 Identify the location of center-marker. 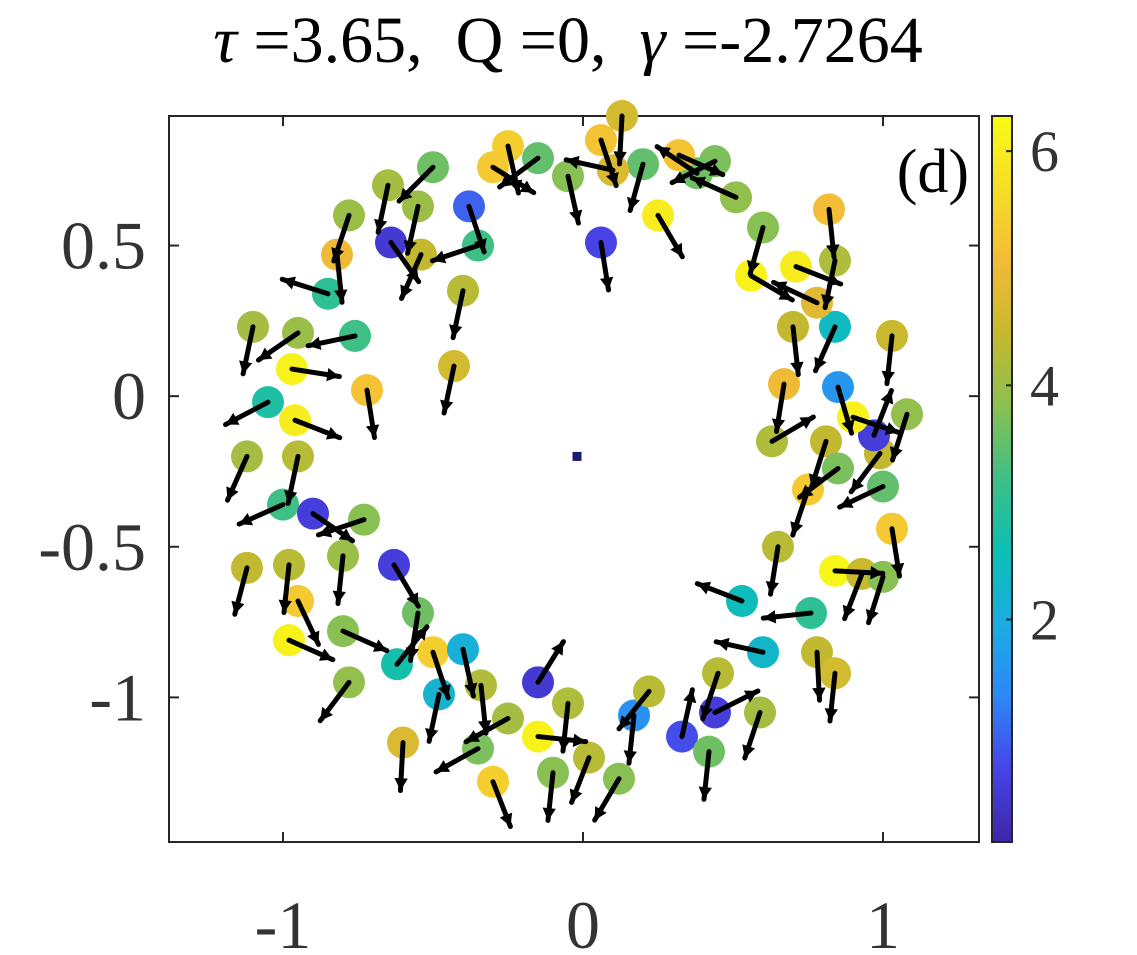
(577, 456).